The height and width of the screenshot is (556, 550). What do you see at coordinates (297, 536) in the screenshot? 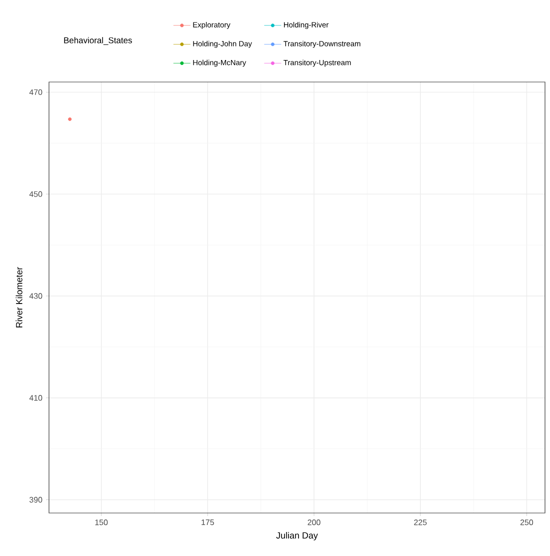
I see `x-axis-title: Julian Day` at bounding box center [297, 536].